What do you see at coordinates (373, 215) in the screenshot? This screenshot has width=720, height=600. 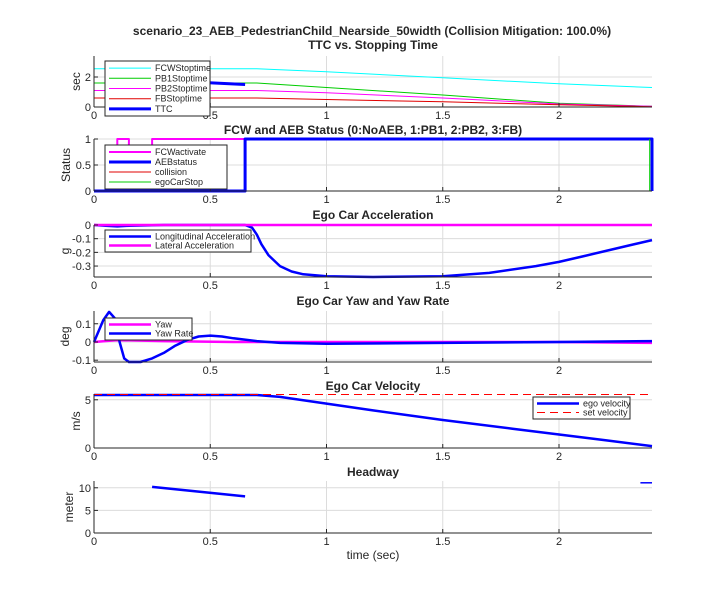 I see `subplot-title: Ego Car Acceleration` at bounding box center [373, 215].